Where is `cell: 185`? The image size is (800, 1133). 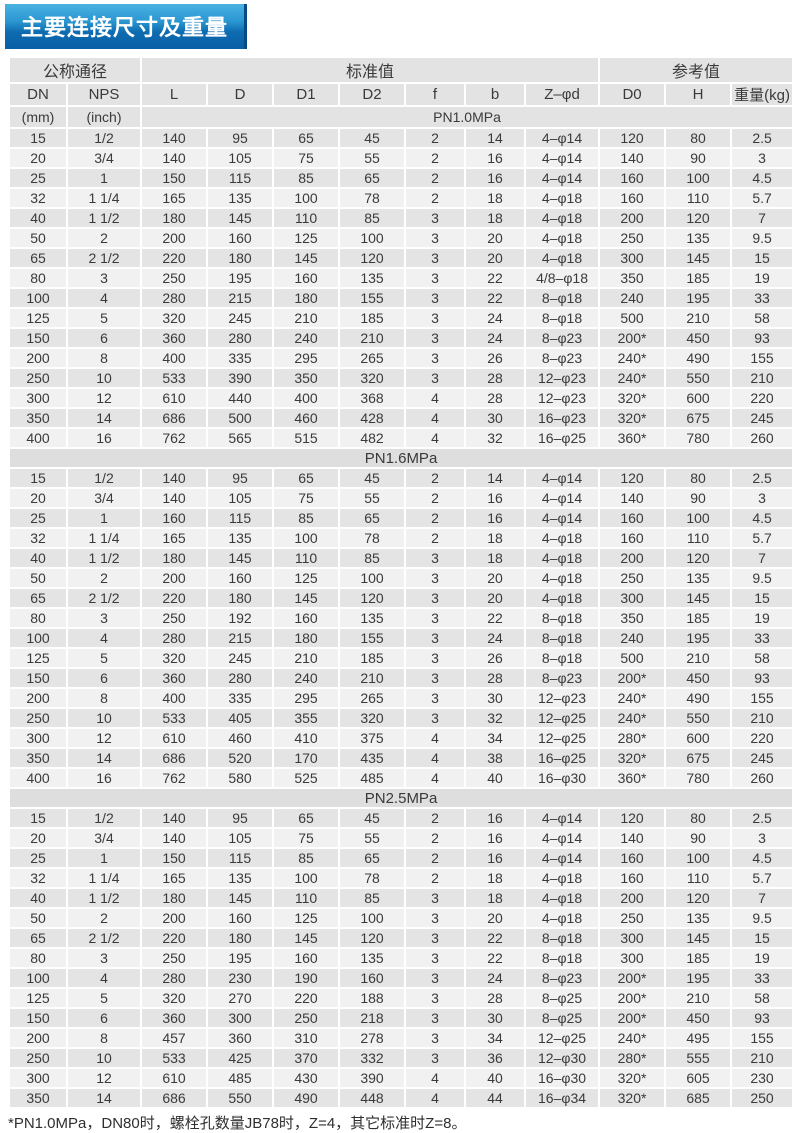
cell: 185 is located at coordinates (372, 318).